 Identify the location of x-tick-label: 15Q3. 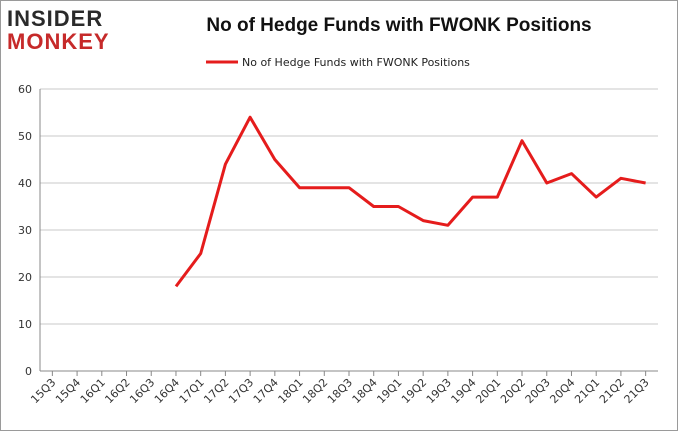
(43, 391).